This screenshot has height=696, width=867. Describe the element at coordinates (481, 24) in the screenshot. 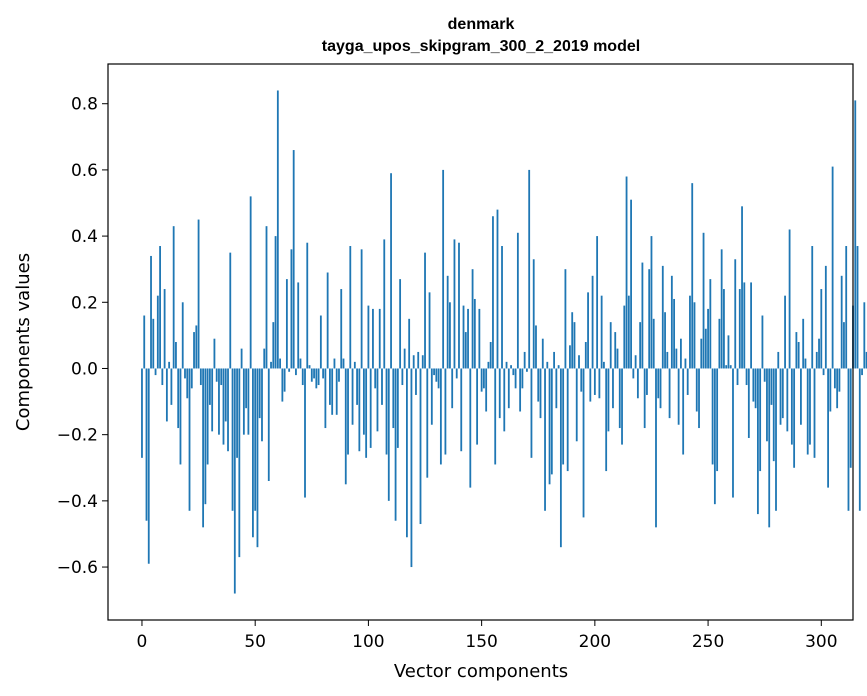

I see `chart-title: denmark` at that location.